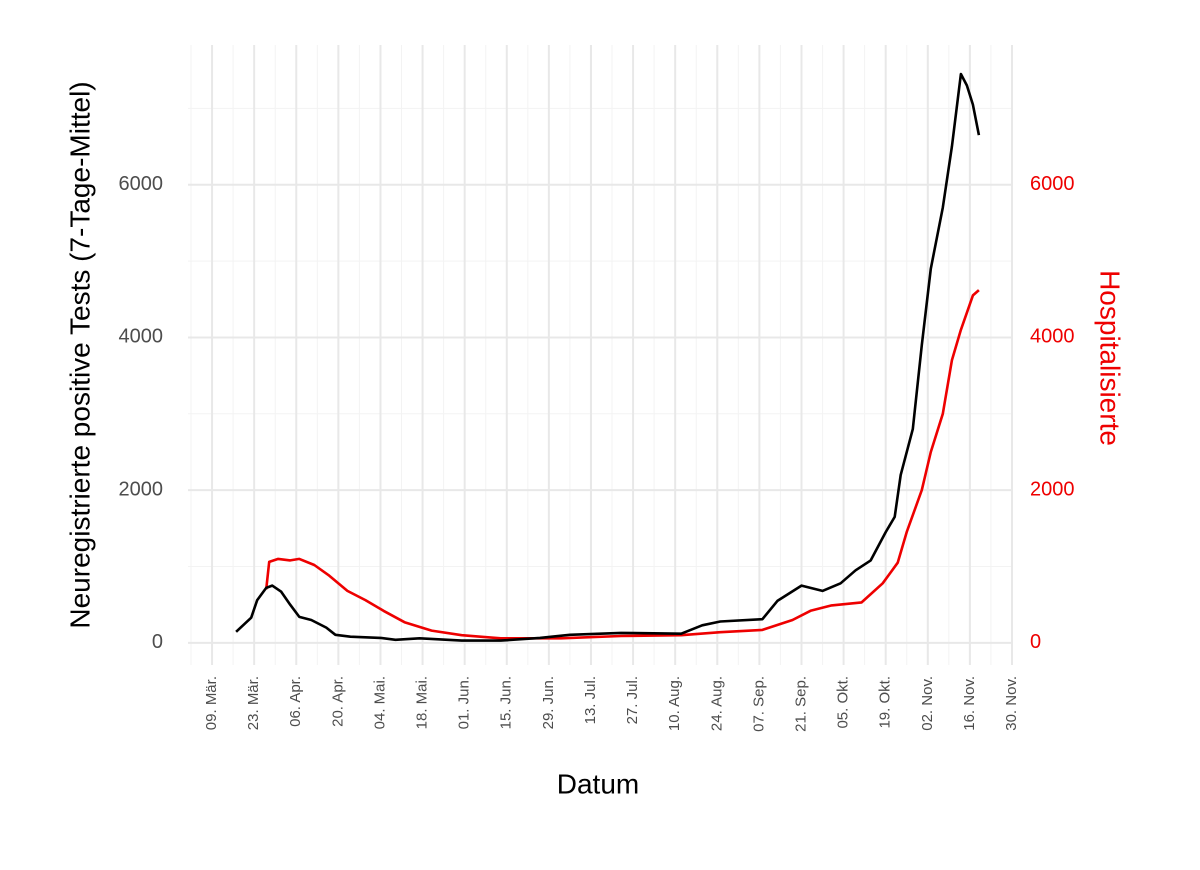 The width and height of the screenshot is (1200, 870). I want to click on x-tick-label: 15. Jun., so click(506, 702).